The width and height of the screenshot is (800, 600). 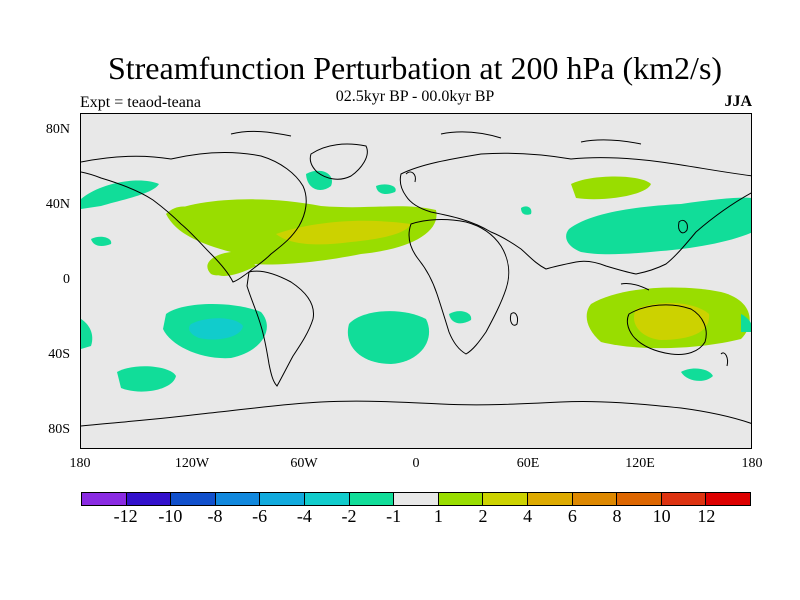 I want to click on experiment-label: Expt = teaod-teana, so click(x=140, y=102).